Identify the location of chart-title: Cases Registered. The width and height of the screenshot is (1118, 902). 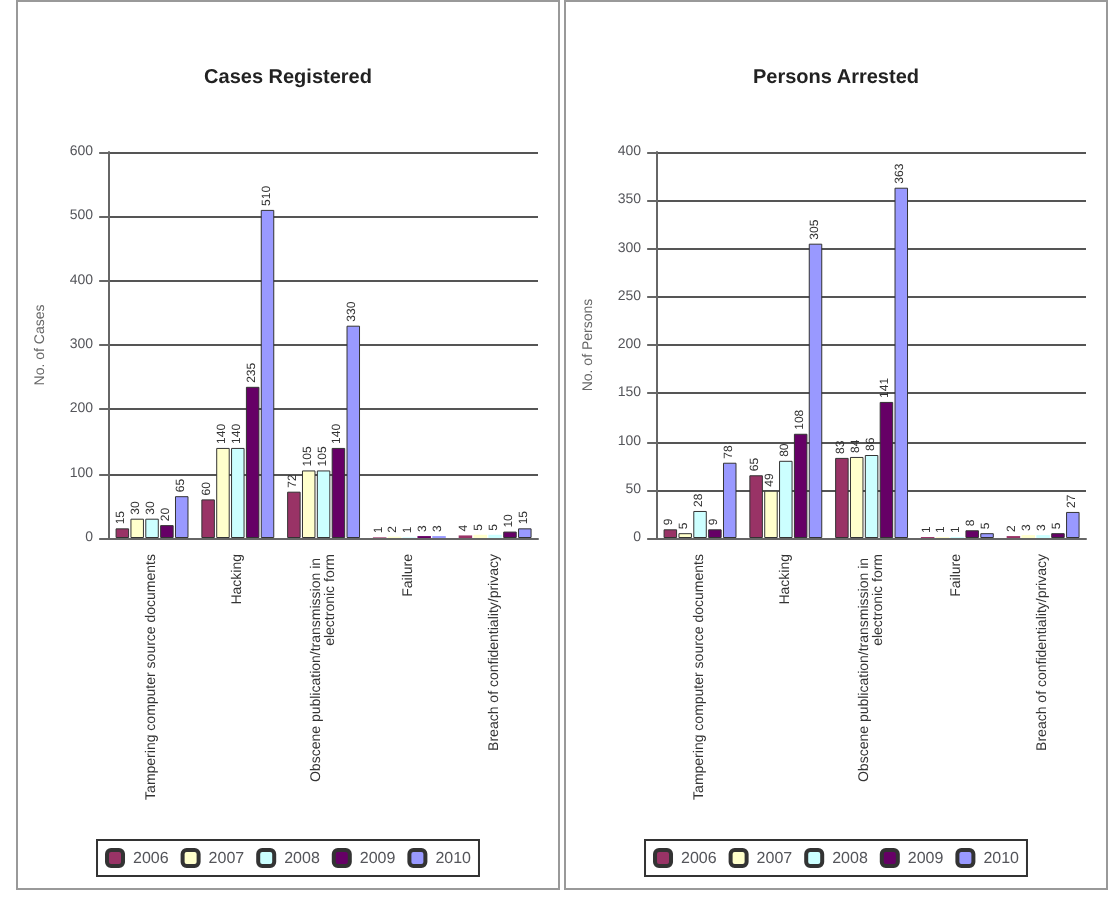
(288, 78).